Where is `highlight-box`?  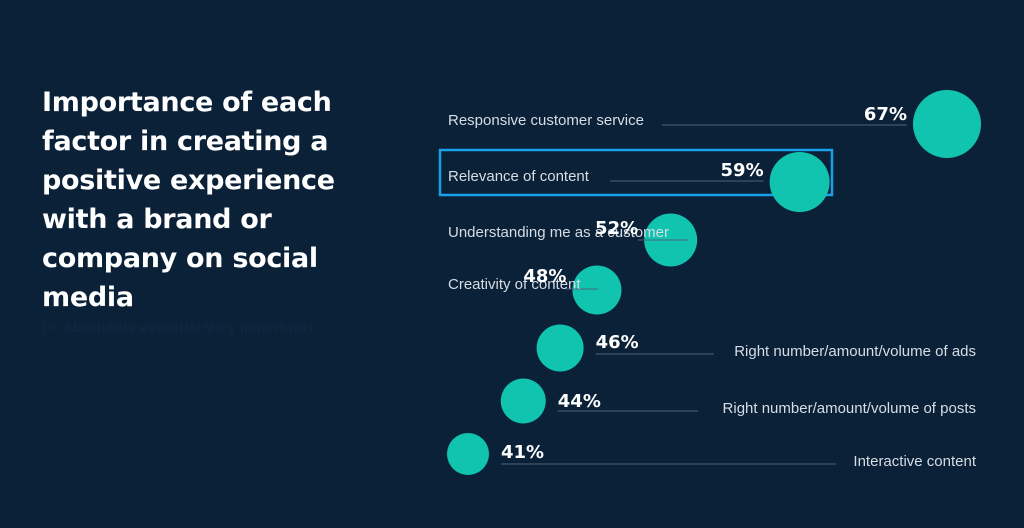 highlight-box is located at coordinates (636, 172).